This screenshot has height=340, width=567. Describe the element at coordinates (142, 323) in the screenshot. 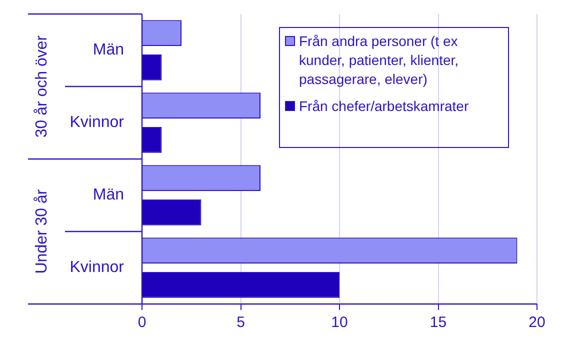

I see `x-tick-label: 0` at that location.